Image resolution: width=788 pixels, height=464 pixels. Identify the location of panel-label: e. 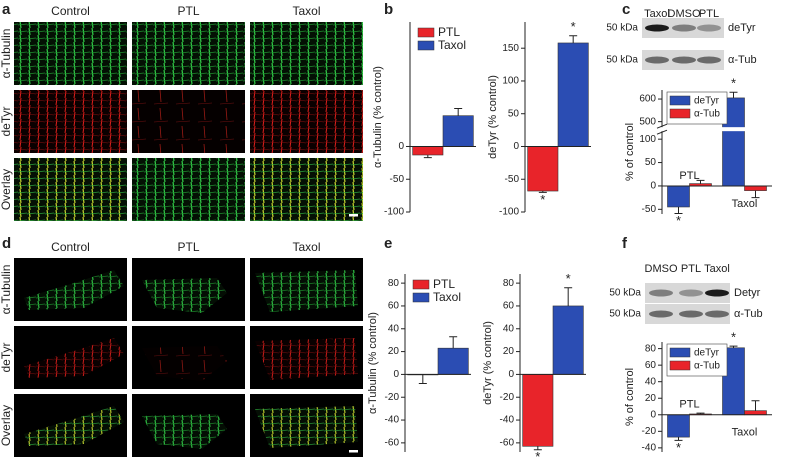
(388, 243).